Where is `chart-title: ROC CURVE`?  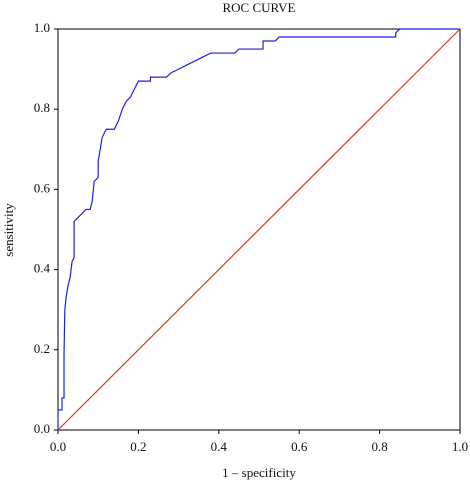 chart-title: ROC CURVE is located at coordinates (259, 7).